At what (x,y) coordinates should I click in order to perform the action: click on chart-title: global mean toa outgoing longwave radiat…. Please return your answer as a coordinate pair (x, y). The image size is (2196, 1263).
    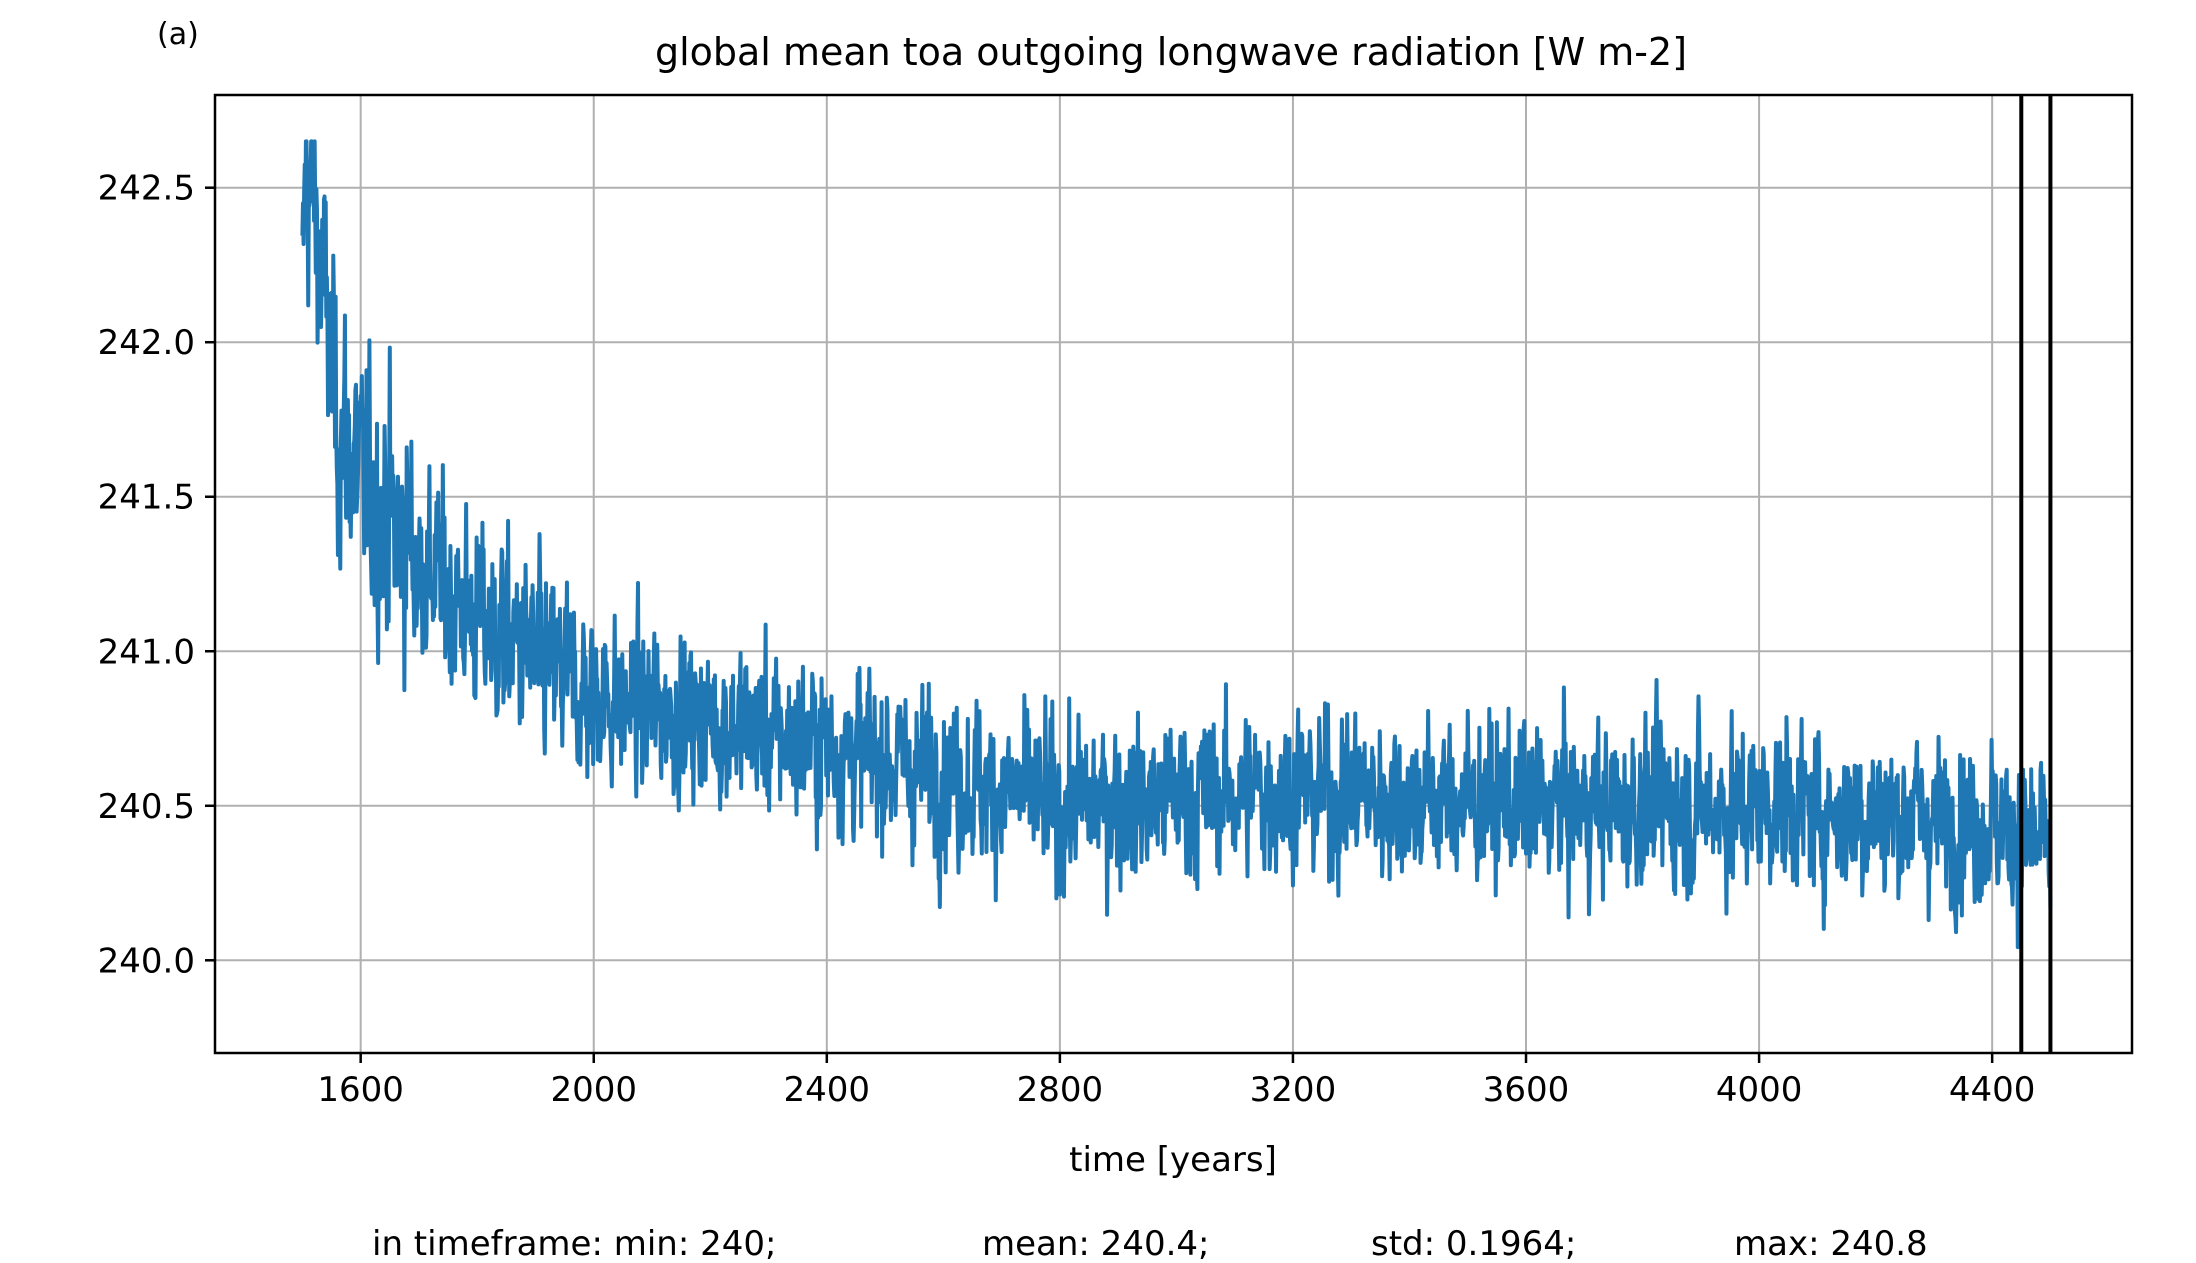
    Looking at the image, I should click on (1171, 52).